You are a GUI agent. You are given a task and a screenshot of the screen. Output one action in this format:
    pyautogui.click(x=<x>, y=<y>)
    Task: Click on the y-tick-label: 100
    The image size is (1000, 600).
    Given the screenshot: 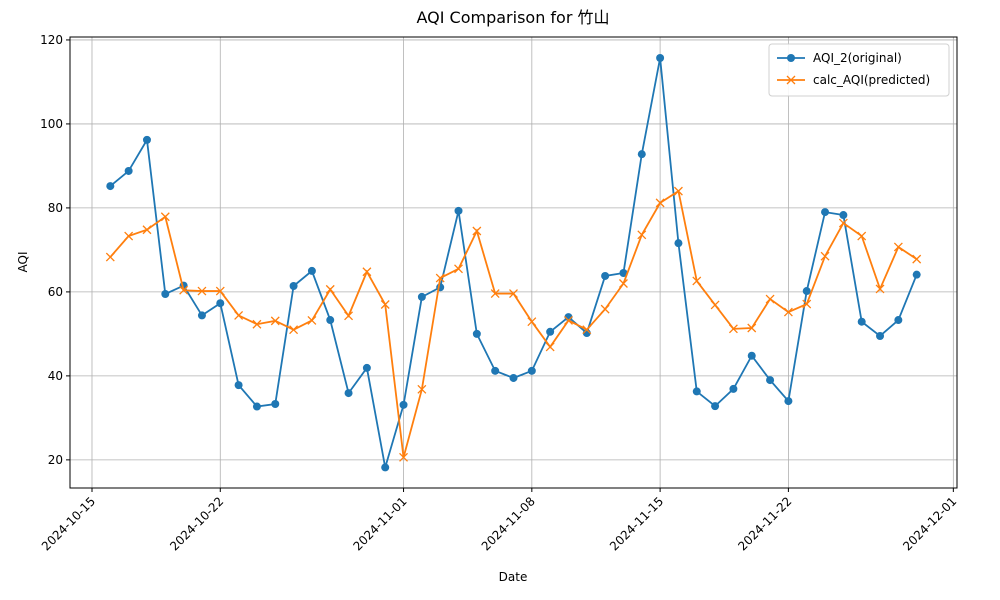 What is the action you would take?
    pyautogui.click(x=51, y=124)
    